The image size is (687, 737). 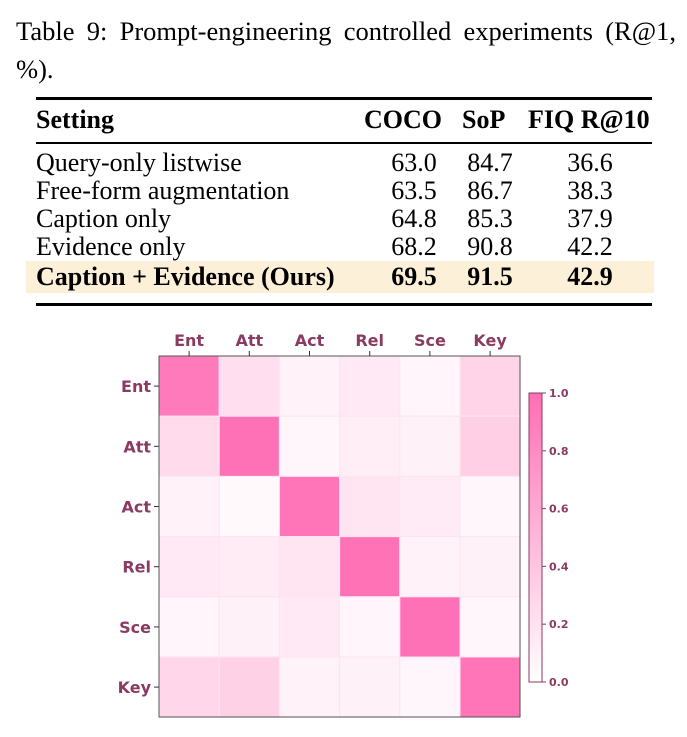 I want to click on colorbar-tick-label: 0.0, so click(x=559, y=682).